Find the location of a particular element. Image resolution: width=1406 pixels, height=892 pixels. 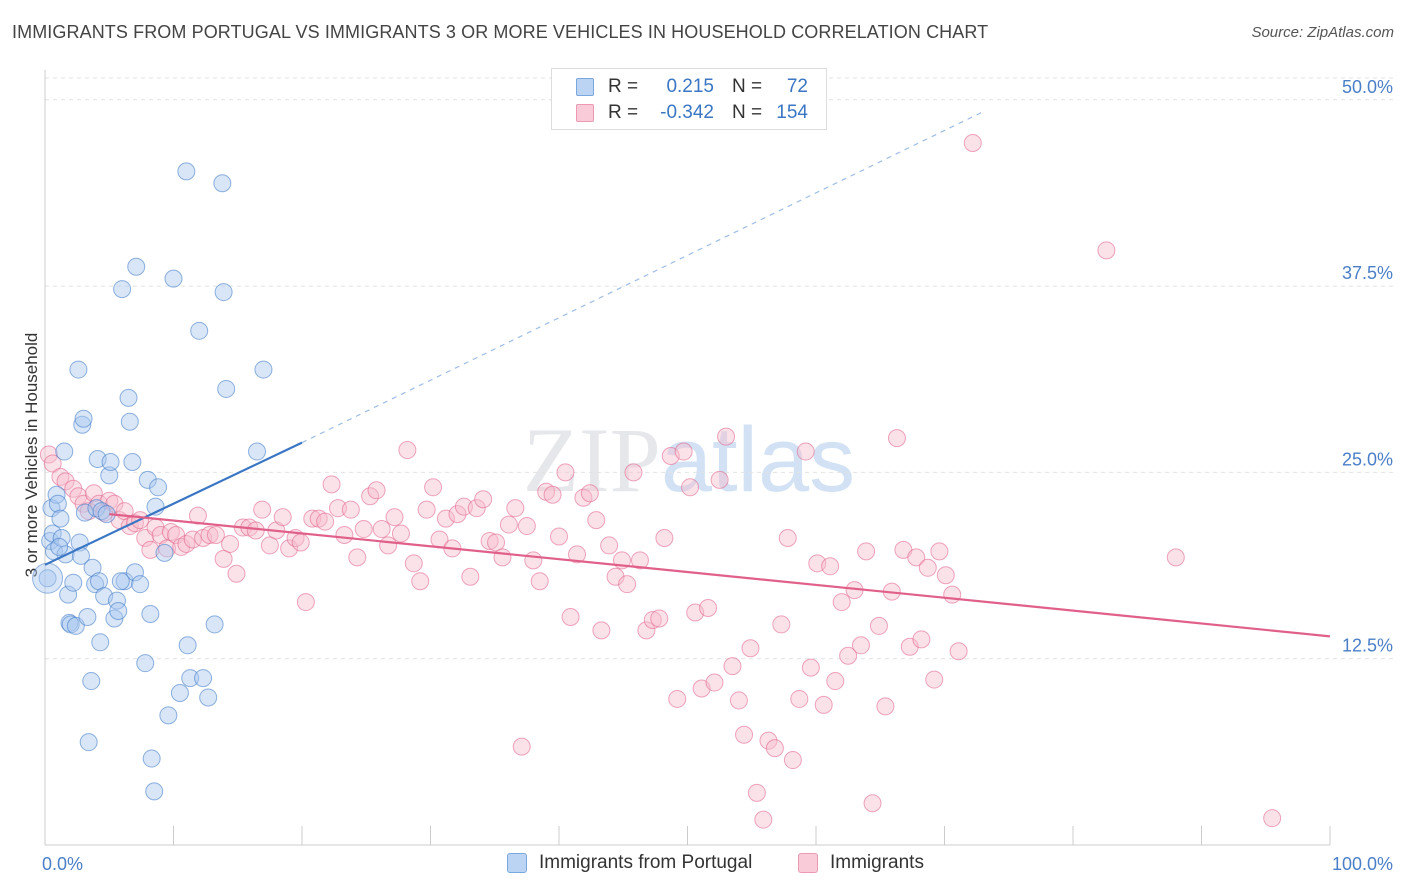

legend-r-value: -0.342 is located at coordinates (687, 112).